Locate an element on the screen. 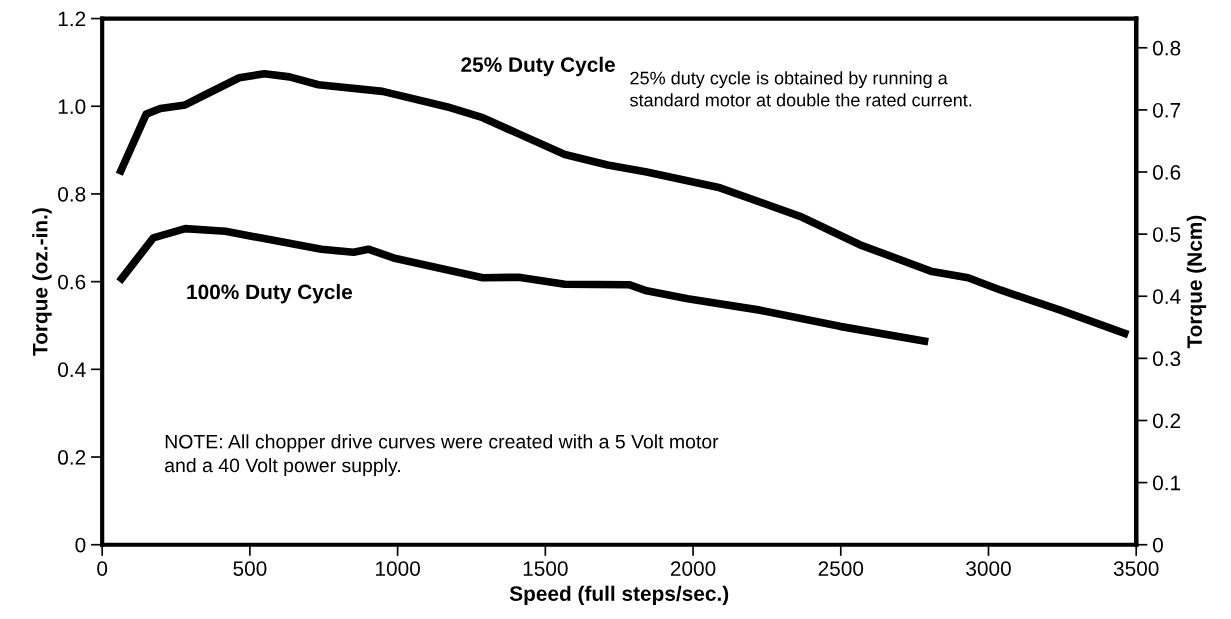 The height and width of the screenshot is (619, 1231). y-axis-title: Torque (oz.-in.) is located at coordinates (42, 282).